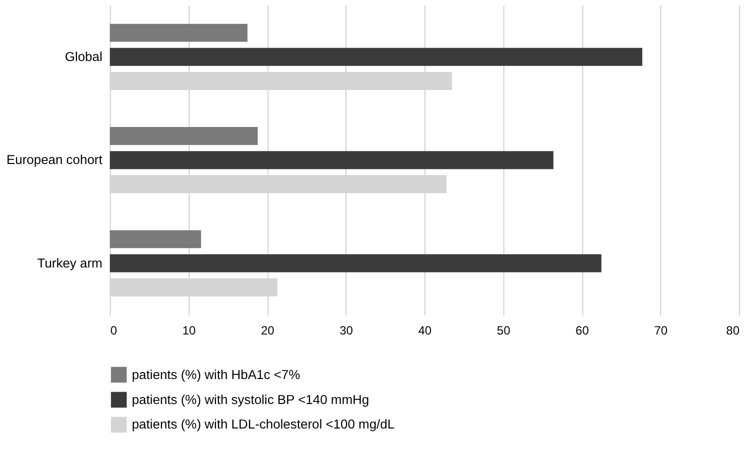 Image resolution: width=744 pixels, height=473 pixels. Describe the element at coordinates (661, 330) in the screenshot. I see `x-tick-label: 70` at that location.